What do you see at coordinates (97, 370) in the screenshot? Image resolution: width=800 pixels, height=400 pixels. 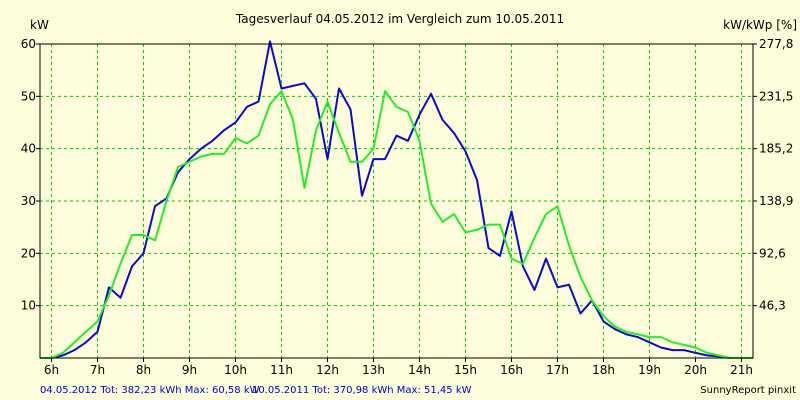 I see `x-tick-label: 7h` at bounding box center [97, 370].